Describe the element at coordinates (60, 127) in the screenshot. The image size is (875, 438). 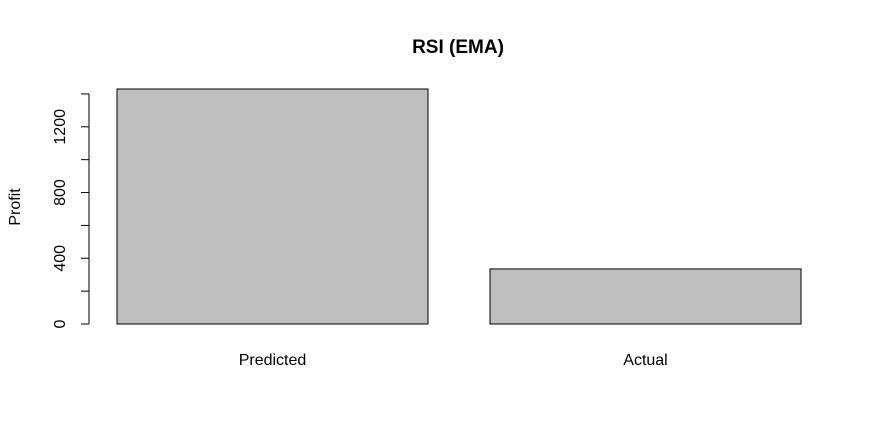
I see `y-tick-label-1200: 1200` at that location.